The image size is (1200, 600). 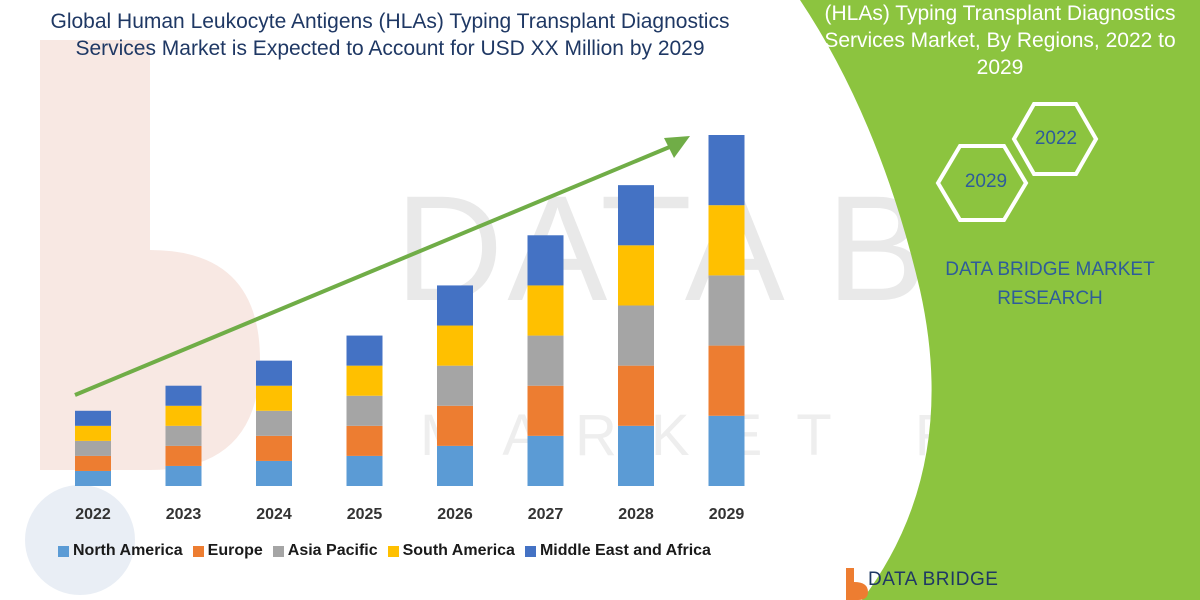 I want to click on bar-2026-europe, so click(x=455, y=425).